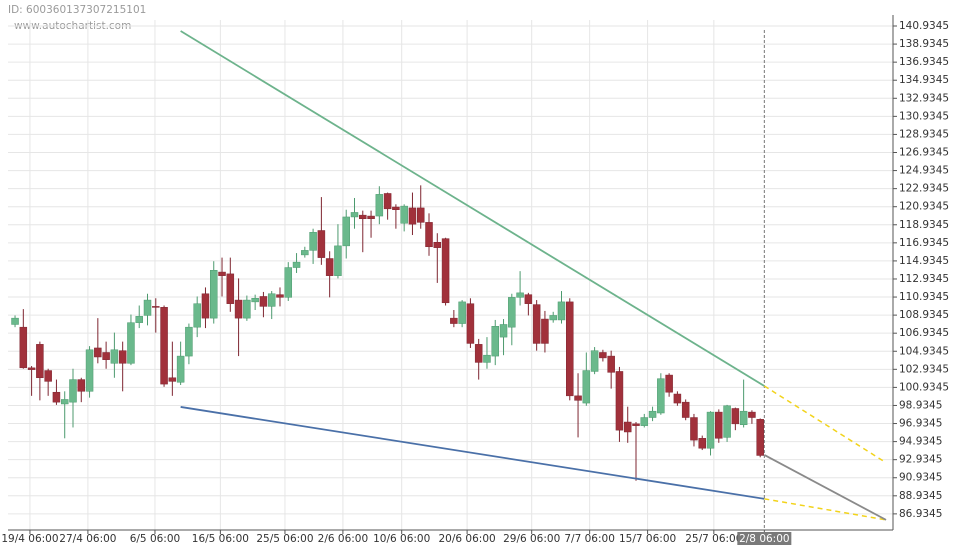  What do you see at coordinates (531, 539) in the screenshot?
I see `x-tick-label: 29/6 06:00` at bounding box center [531, 539].